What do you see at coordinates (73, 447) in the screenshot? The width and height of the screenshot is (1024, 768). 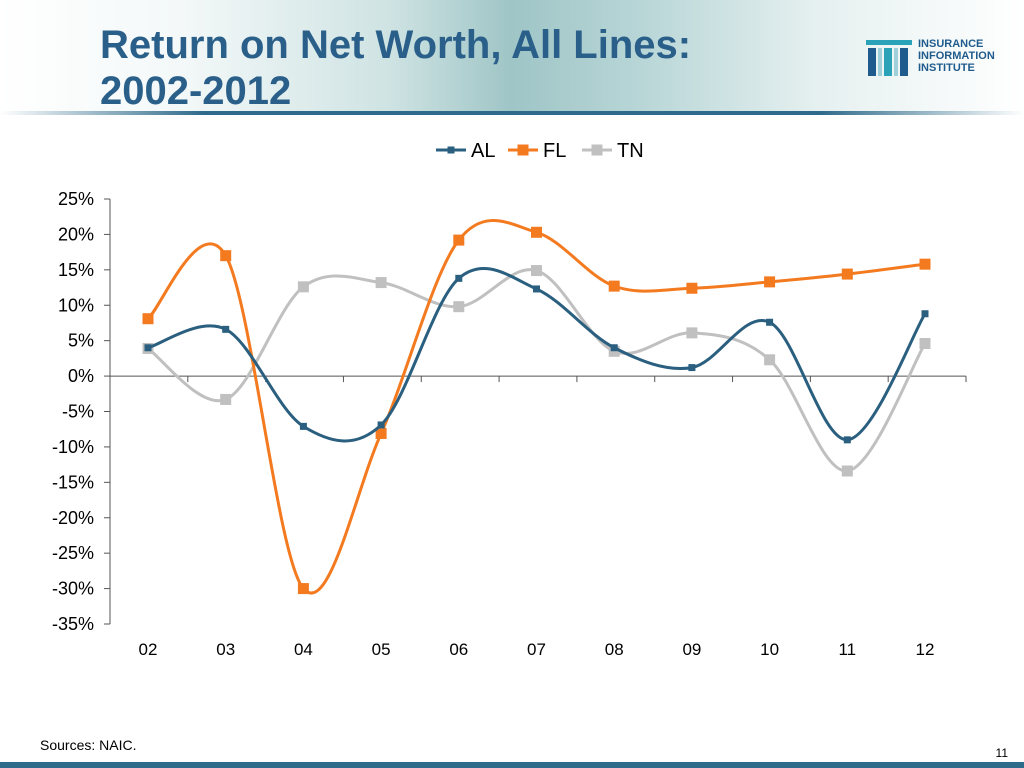 I see `y-tick-label: -10%` at bounding box center [73, 447].